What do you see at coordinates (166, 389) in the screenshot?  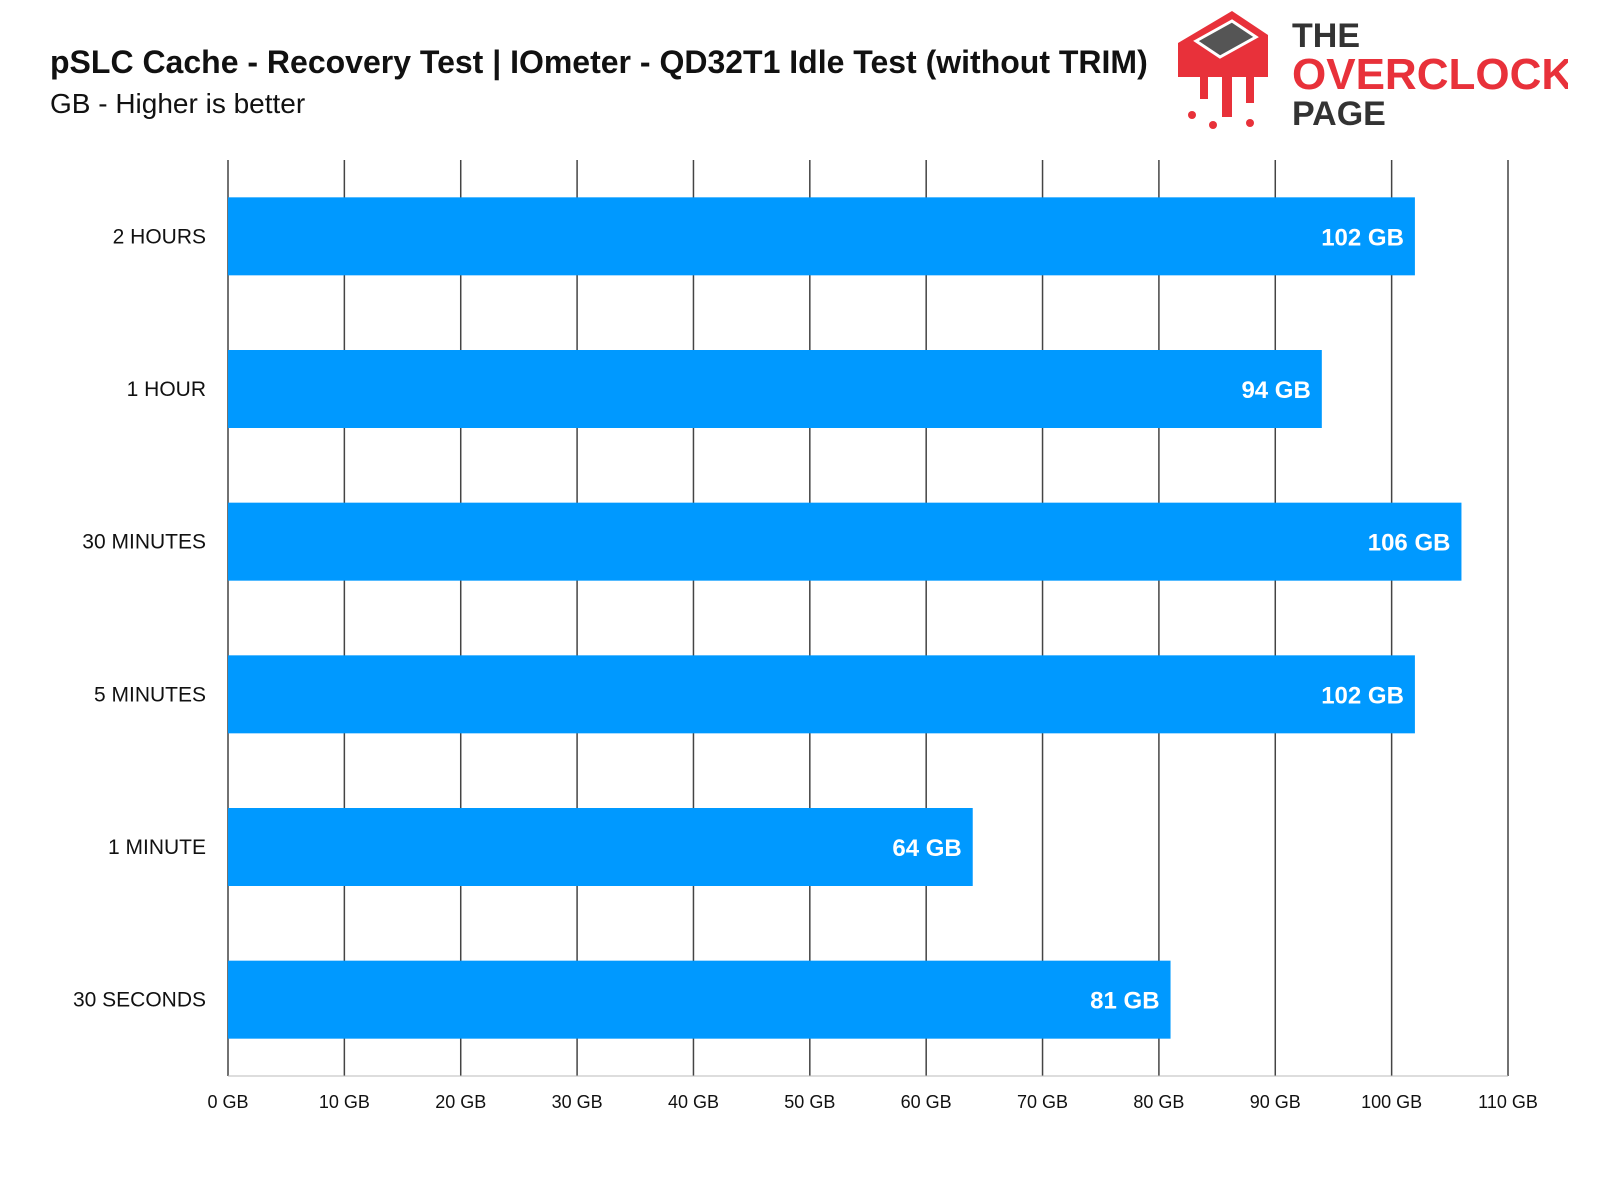 I see `category-label: 1 HOUR` at bounding box center [166, 389].